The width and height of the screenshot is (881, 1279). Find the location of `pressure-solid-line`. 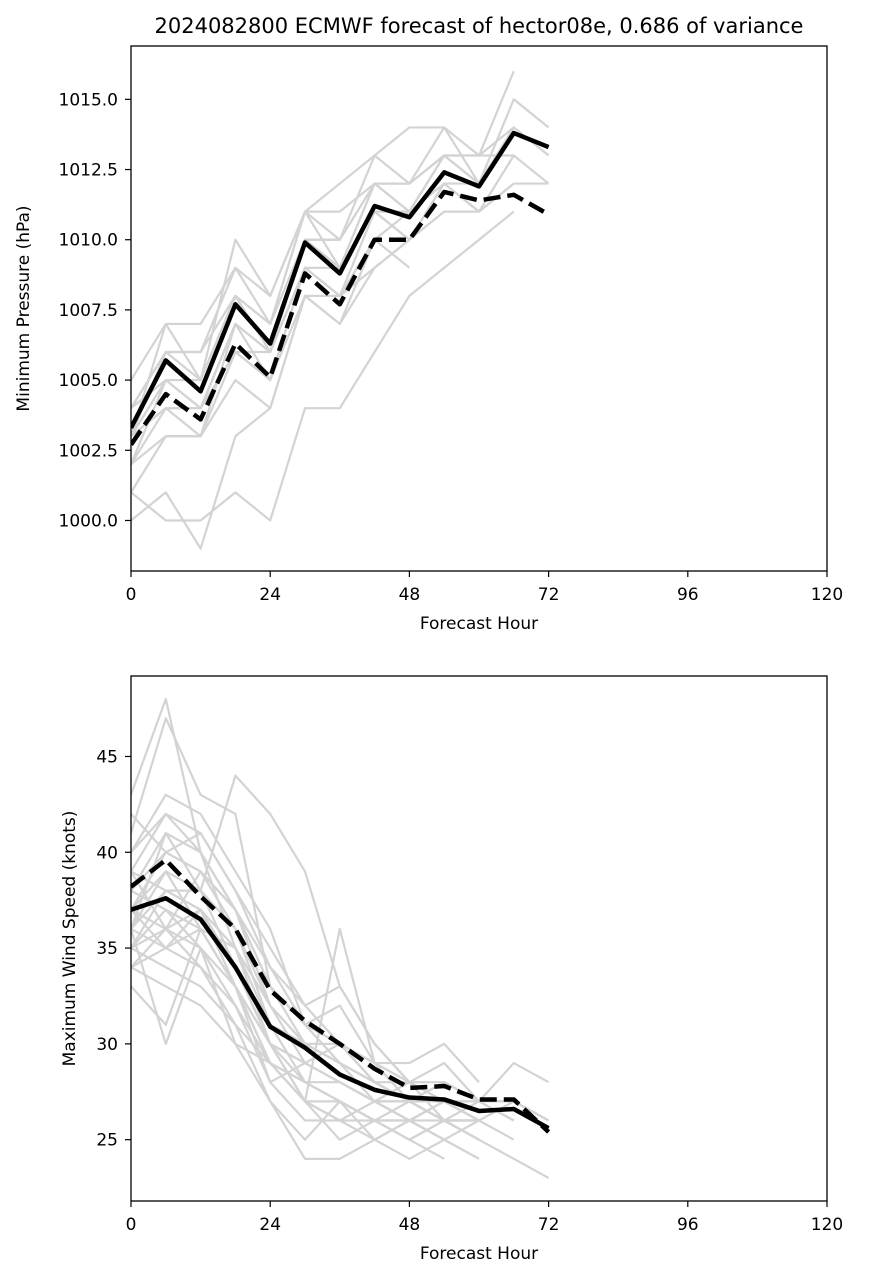

pressure-solid-line is located at coordinates (340, 279).